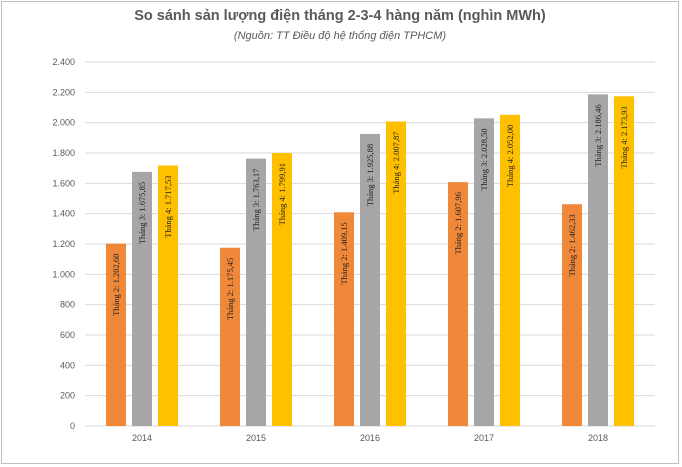 Image resolution: width=682 pixels, height=467 pixels. What do you see at coordinates (67, 365) in the screenshot?
I see `y-tick-label: 400` at bounding box center [67, 365].